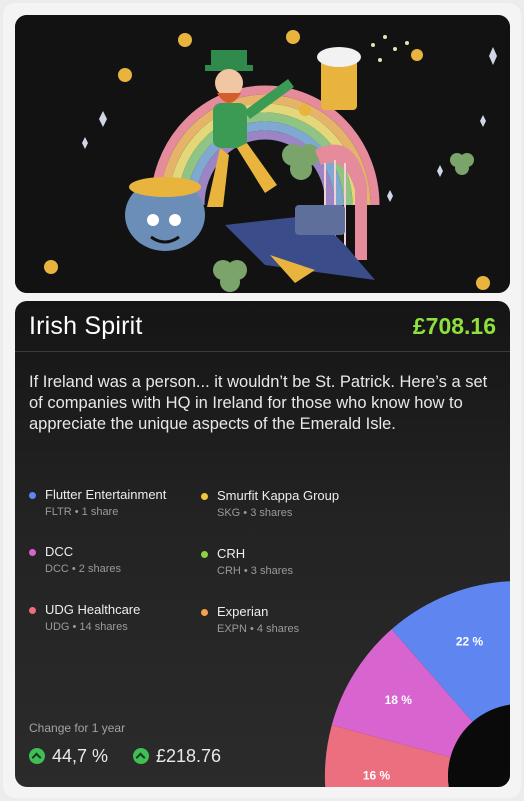 The width and height of the screenshot is (524, 801). I want to click on change-percent: 44,7 %, so click(74, 757).